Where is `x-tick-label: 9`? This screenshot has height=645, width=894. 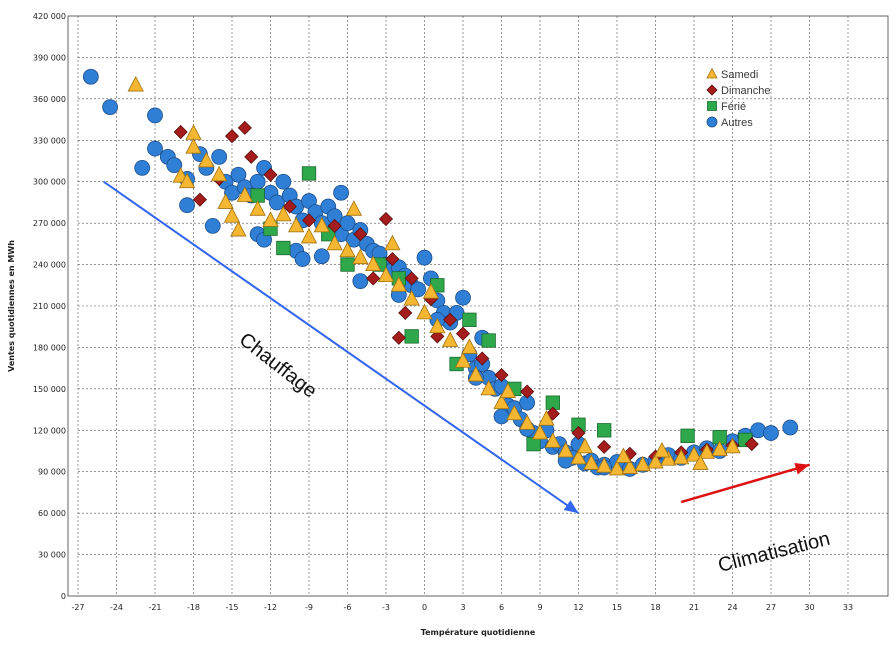
x-tick-label: 9 is located at coordinates (539, 607).